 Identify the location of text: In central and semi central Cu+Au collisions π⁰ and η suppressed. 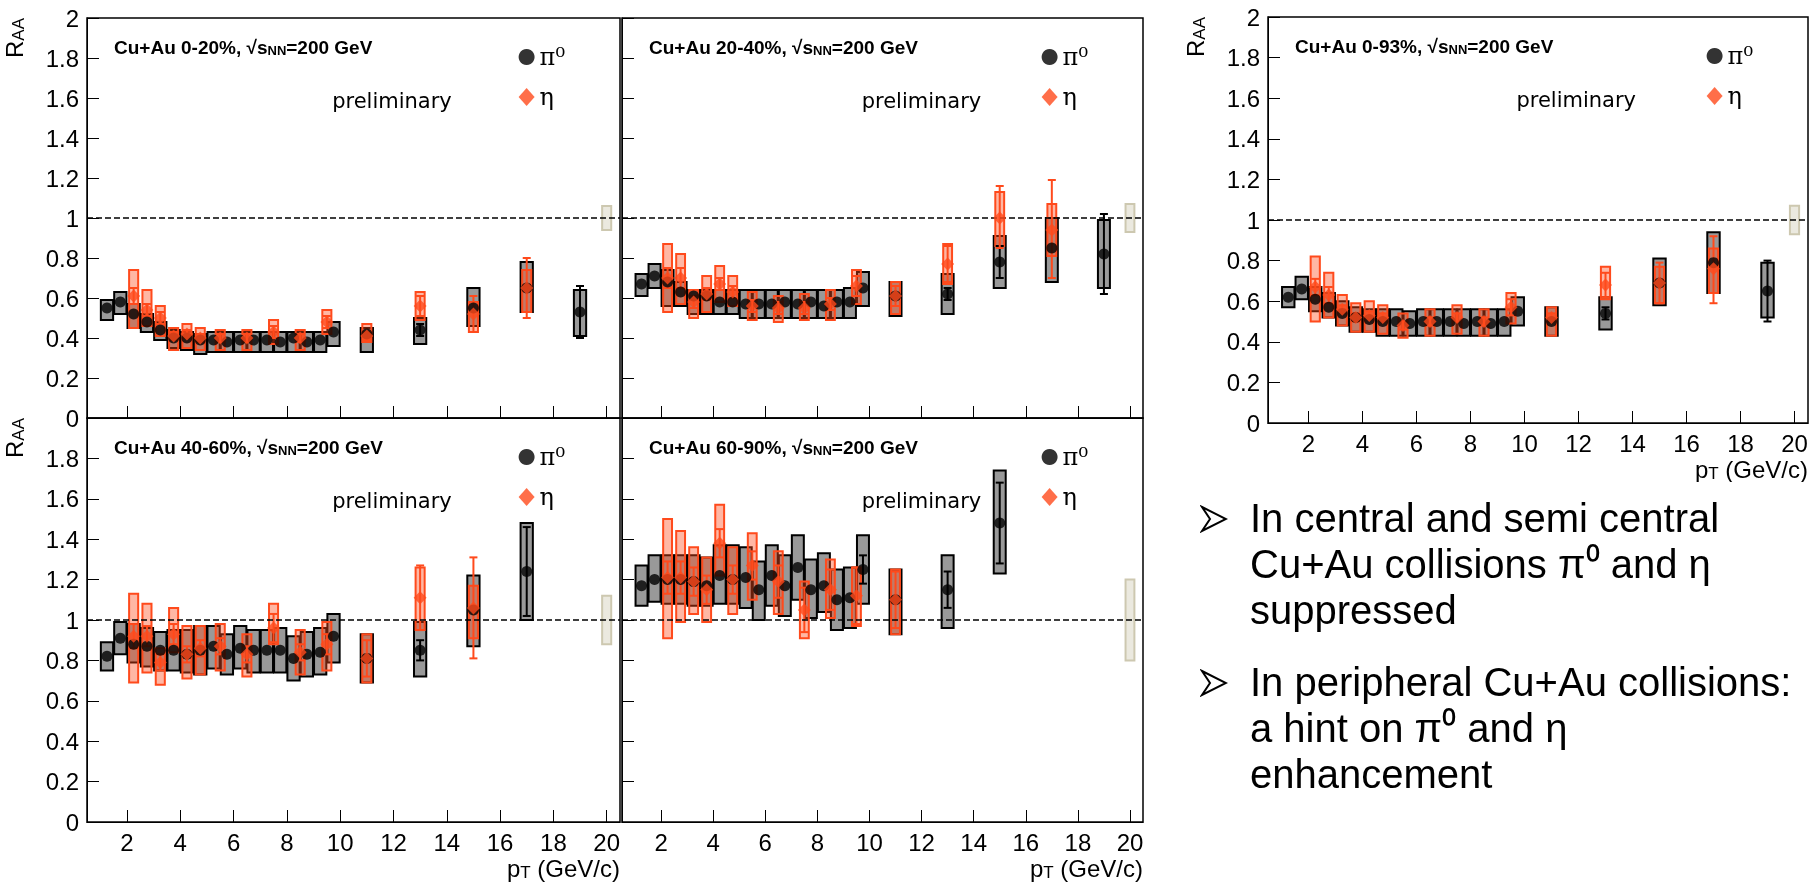
(1485, 564).